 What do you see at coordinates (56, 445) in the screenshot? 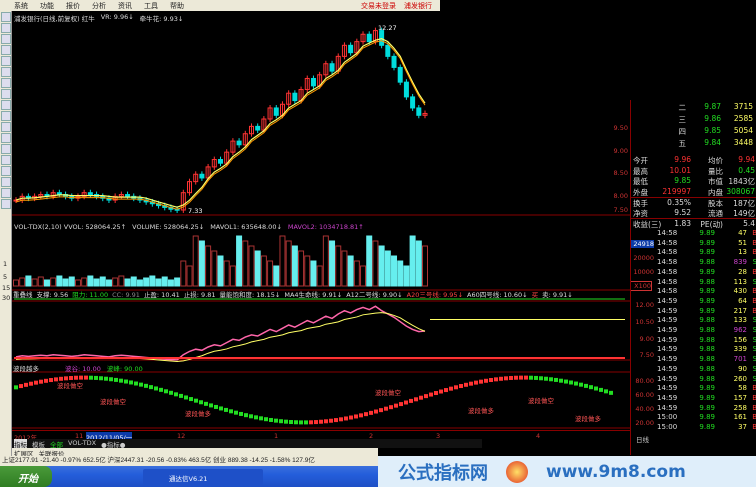
I see `tab-all: 全部` at bounding box center [56, 445].